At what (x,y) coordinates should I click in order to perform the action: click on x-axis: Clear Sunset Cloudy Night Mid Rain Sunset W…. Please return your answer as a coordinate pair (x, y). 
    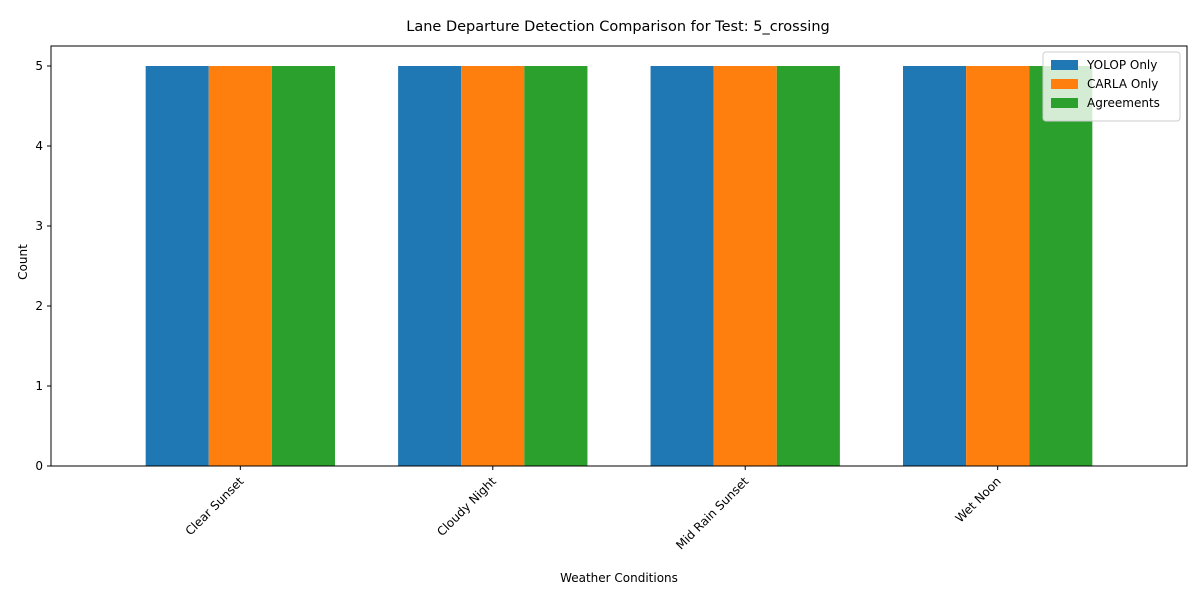
    Looking at the image, I should click on (593, 509).